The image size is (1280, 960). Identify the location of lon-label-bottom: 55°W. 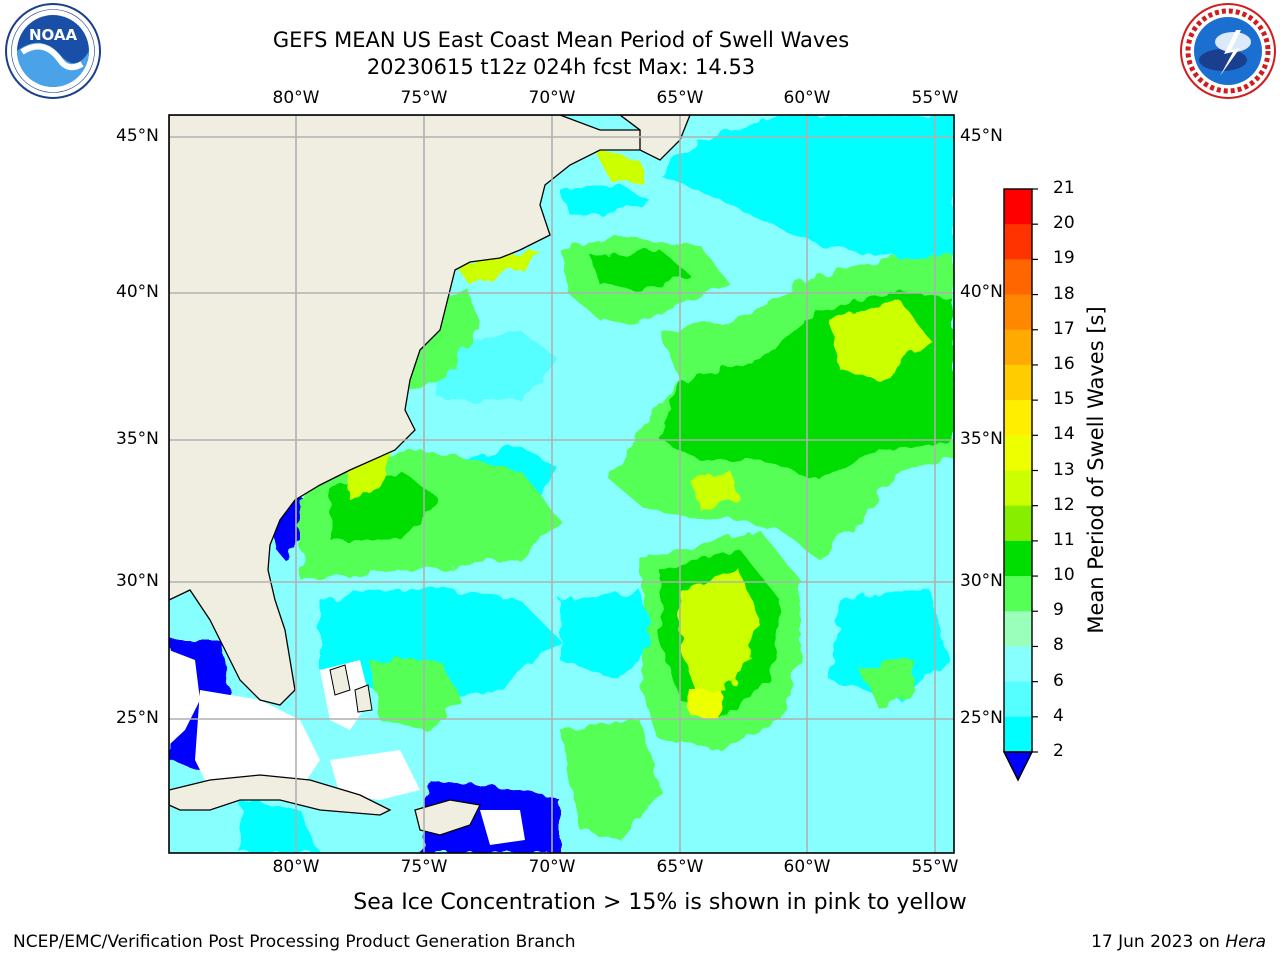
(935, 867).